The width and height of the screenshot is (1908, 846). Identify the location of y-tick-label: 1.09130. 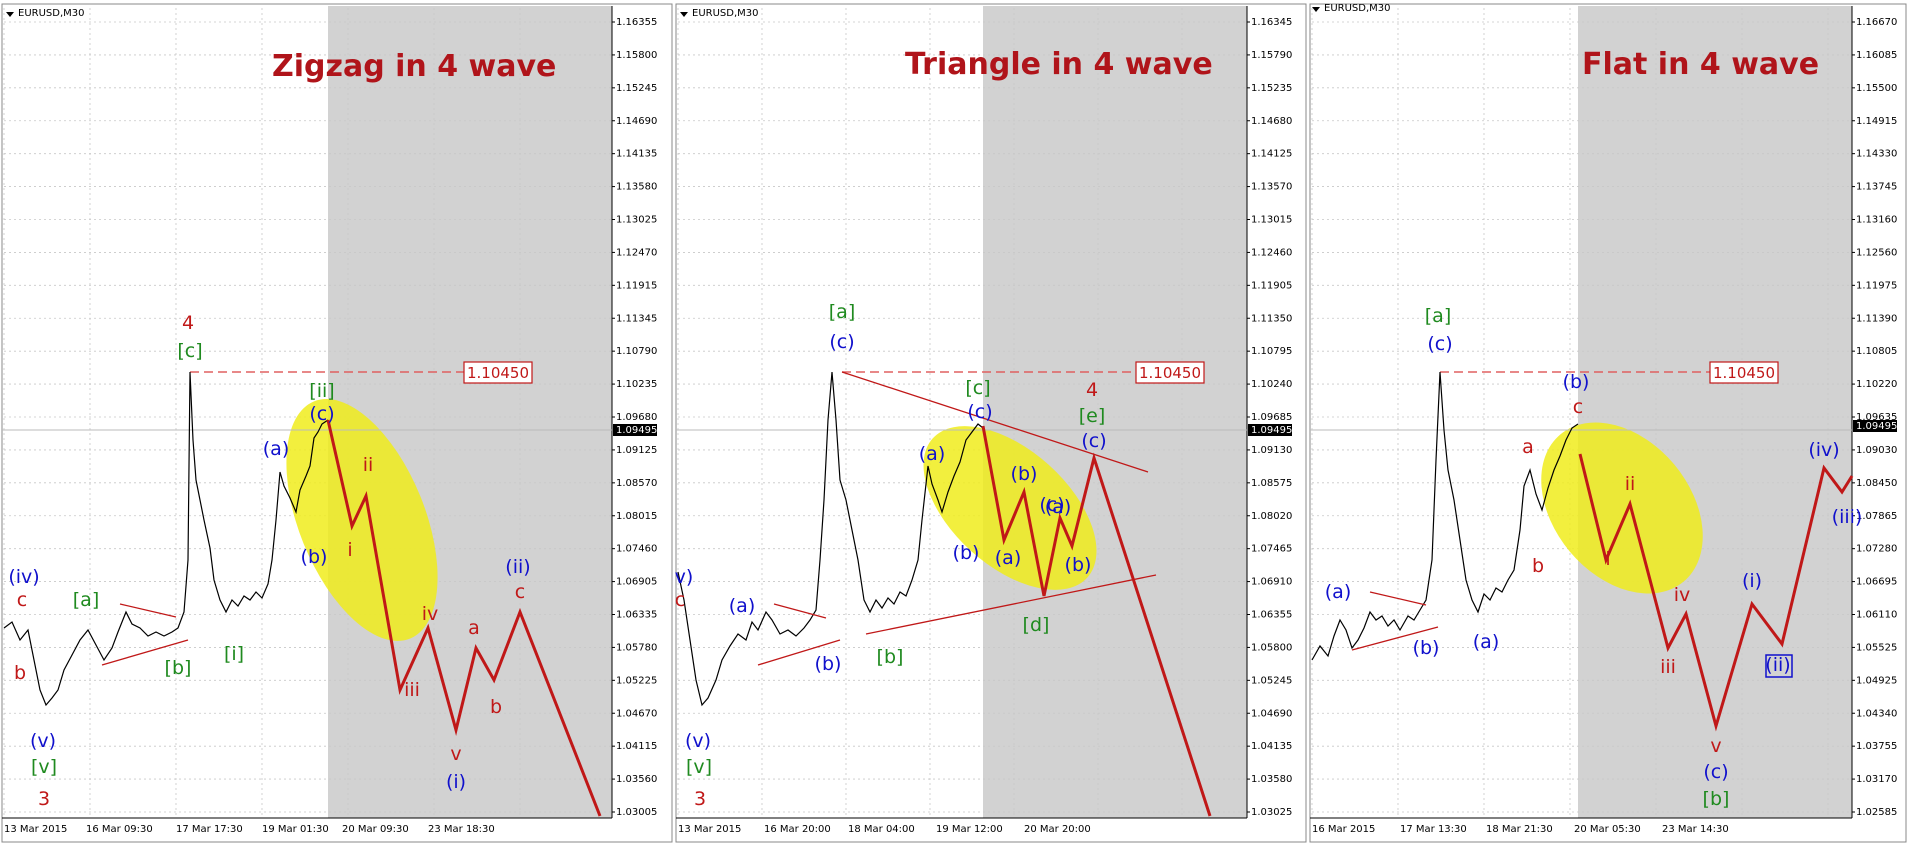
(1271, 450).